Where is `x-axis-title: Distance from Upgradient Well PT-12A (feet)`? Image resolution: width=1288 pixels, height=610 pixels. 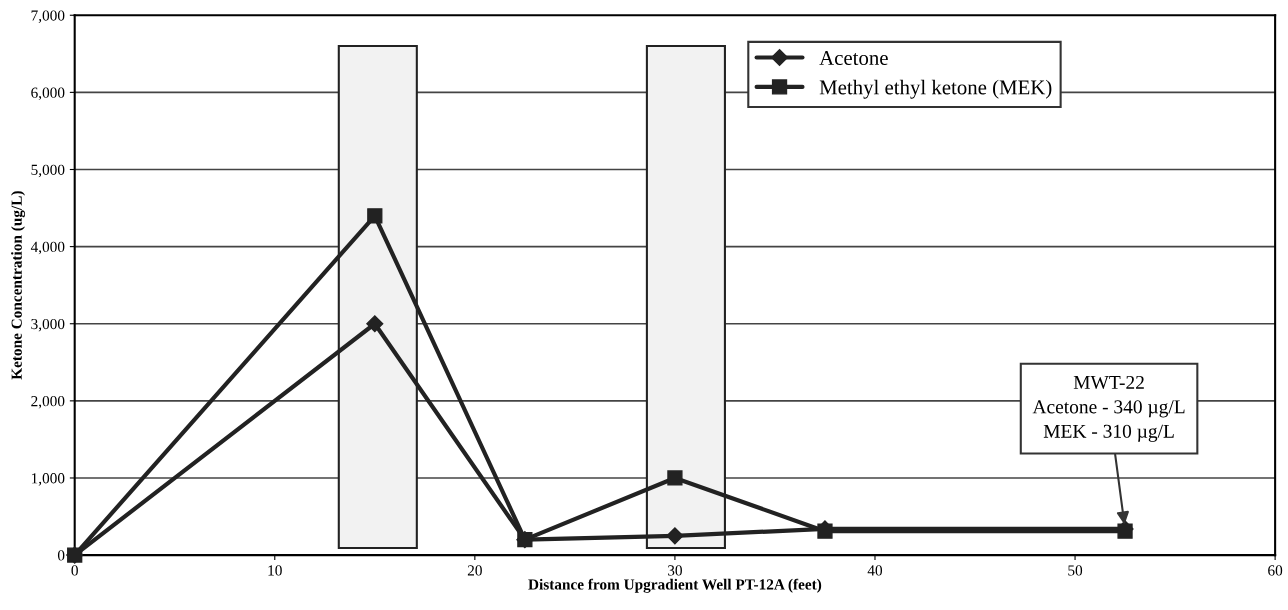
x-axis-title: Distance from Upgradient Well PT-12A (feet) is located at coordinates (675, 585).